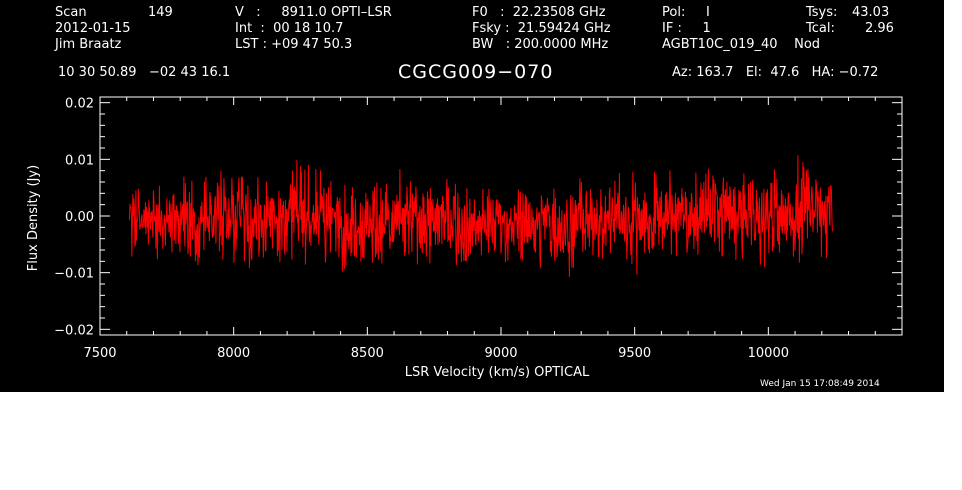  I want to click on lst-readout: LST : +09 47 50.3, so click(294, 44).